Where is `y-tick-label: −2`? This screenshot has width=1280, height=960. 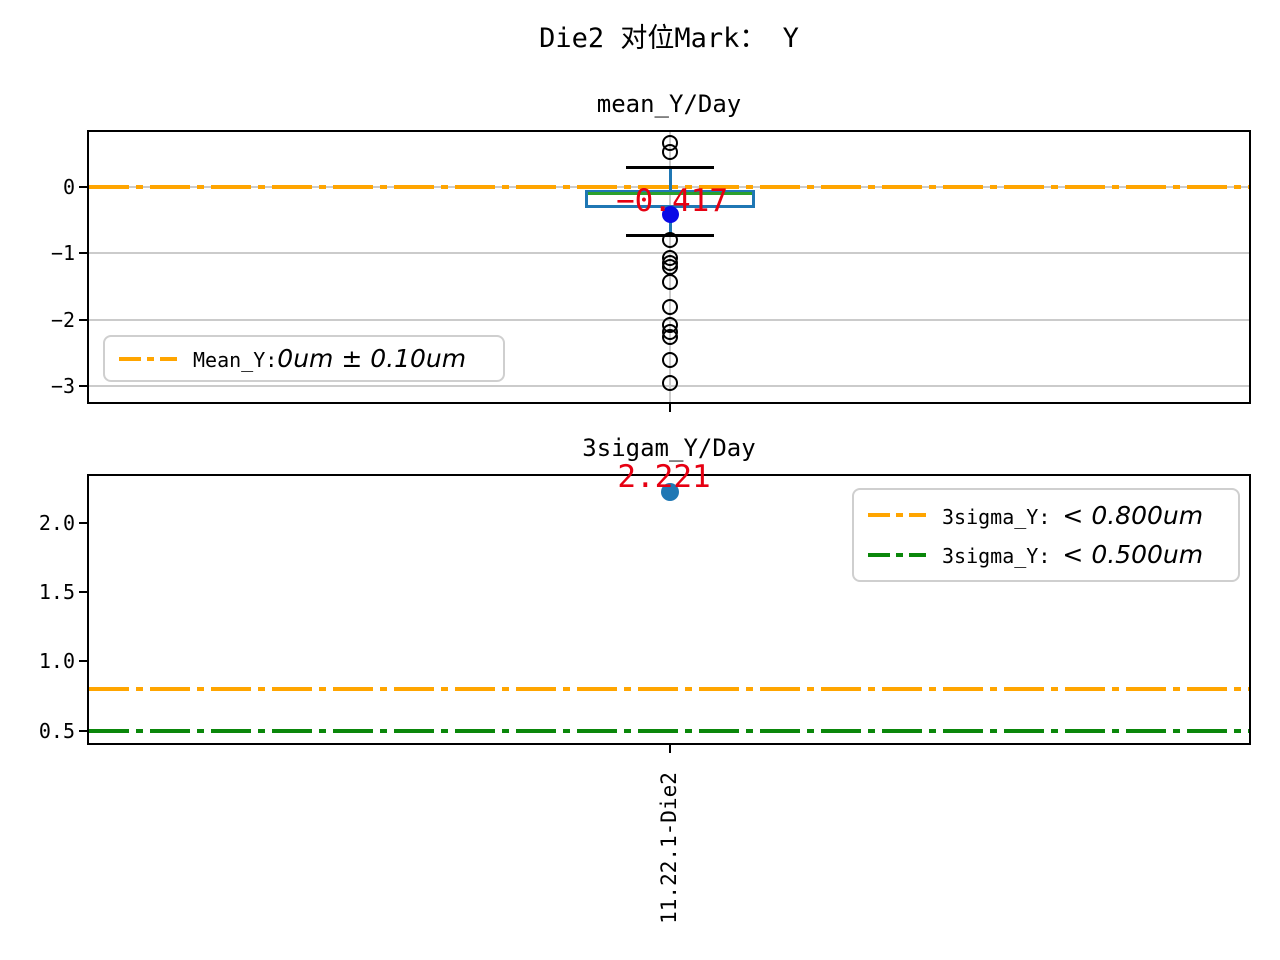
y-tick-label: −2 is located at coordinates (62, 319).